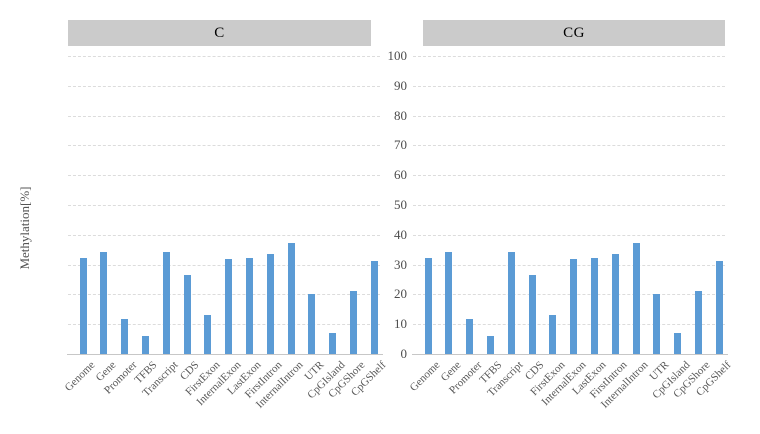 The width and height of the screenshot is (760, 434). Describe the element at coordinates (393, 204) in the screenshot. I see `y-axis-tick-labels: 0 10 20 30 40 50 60 70 80 90 100` at that location.